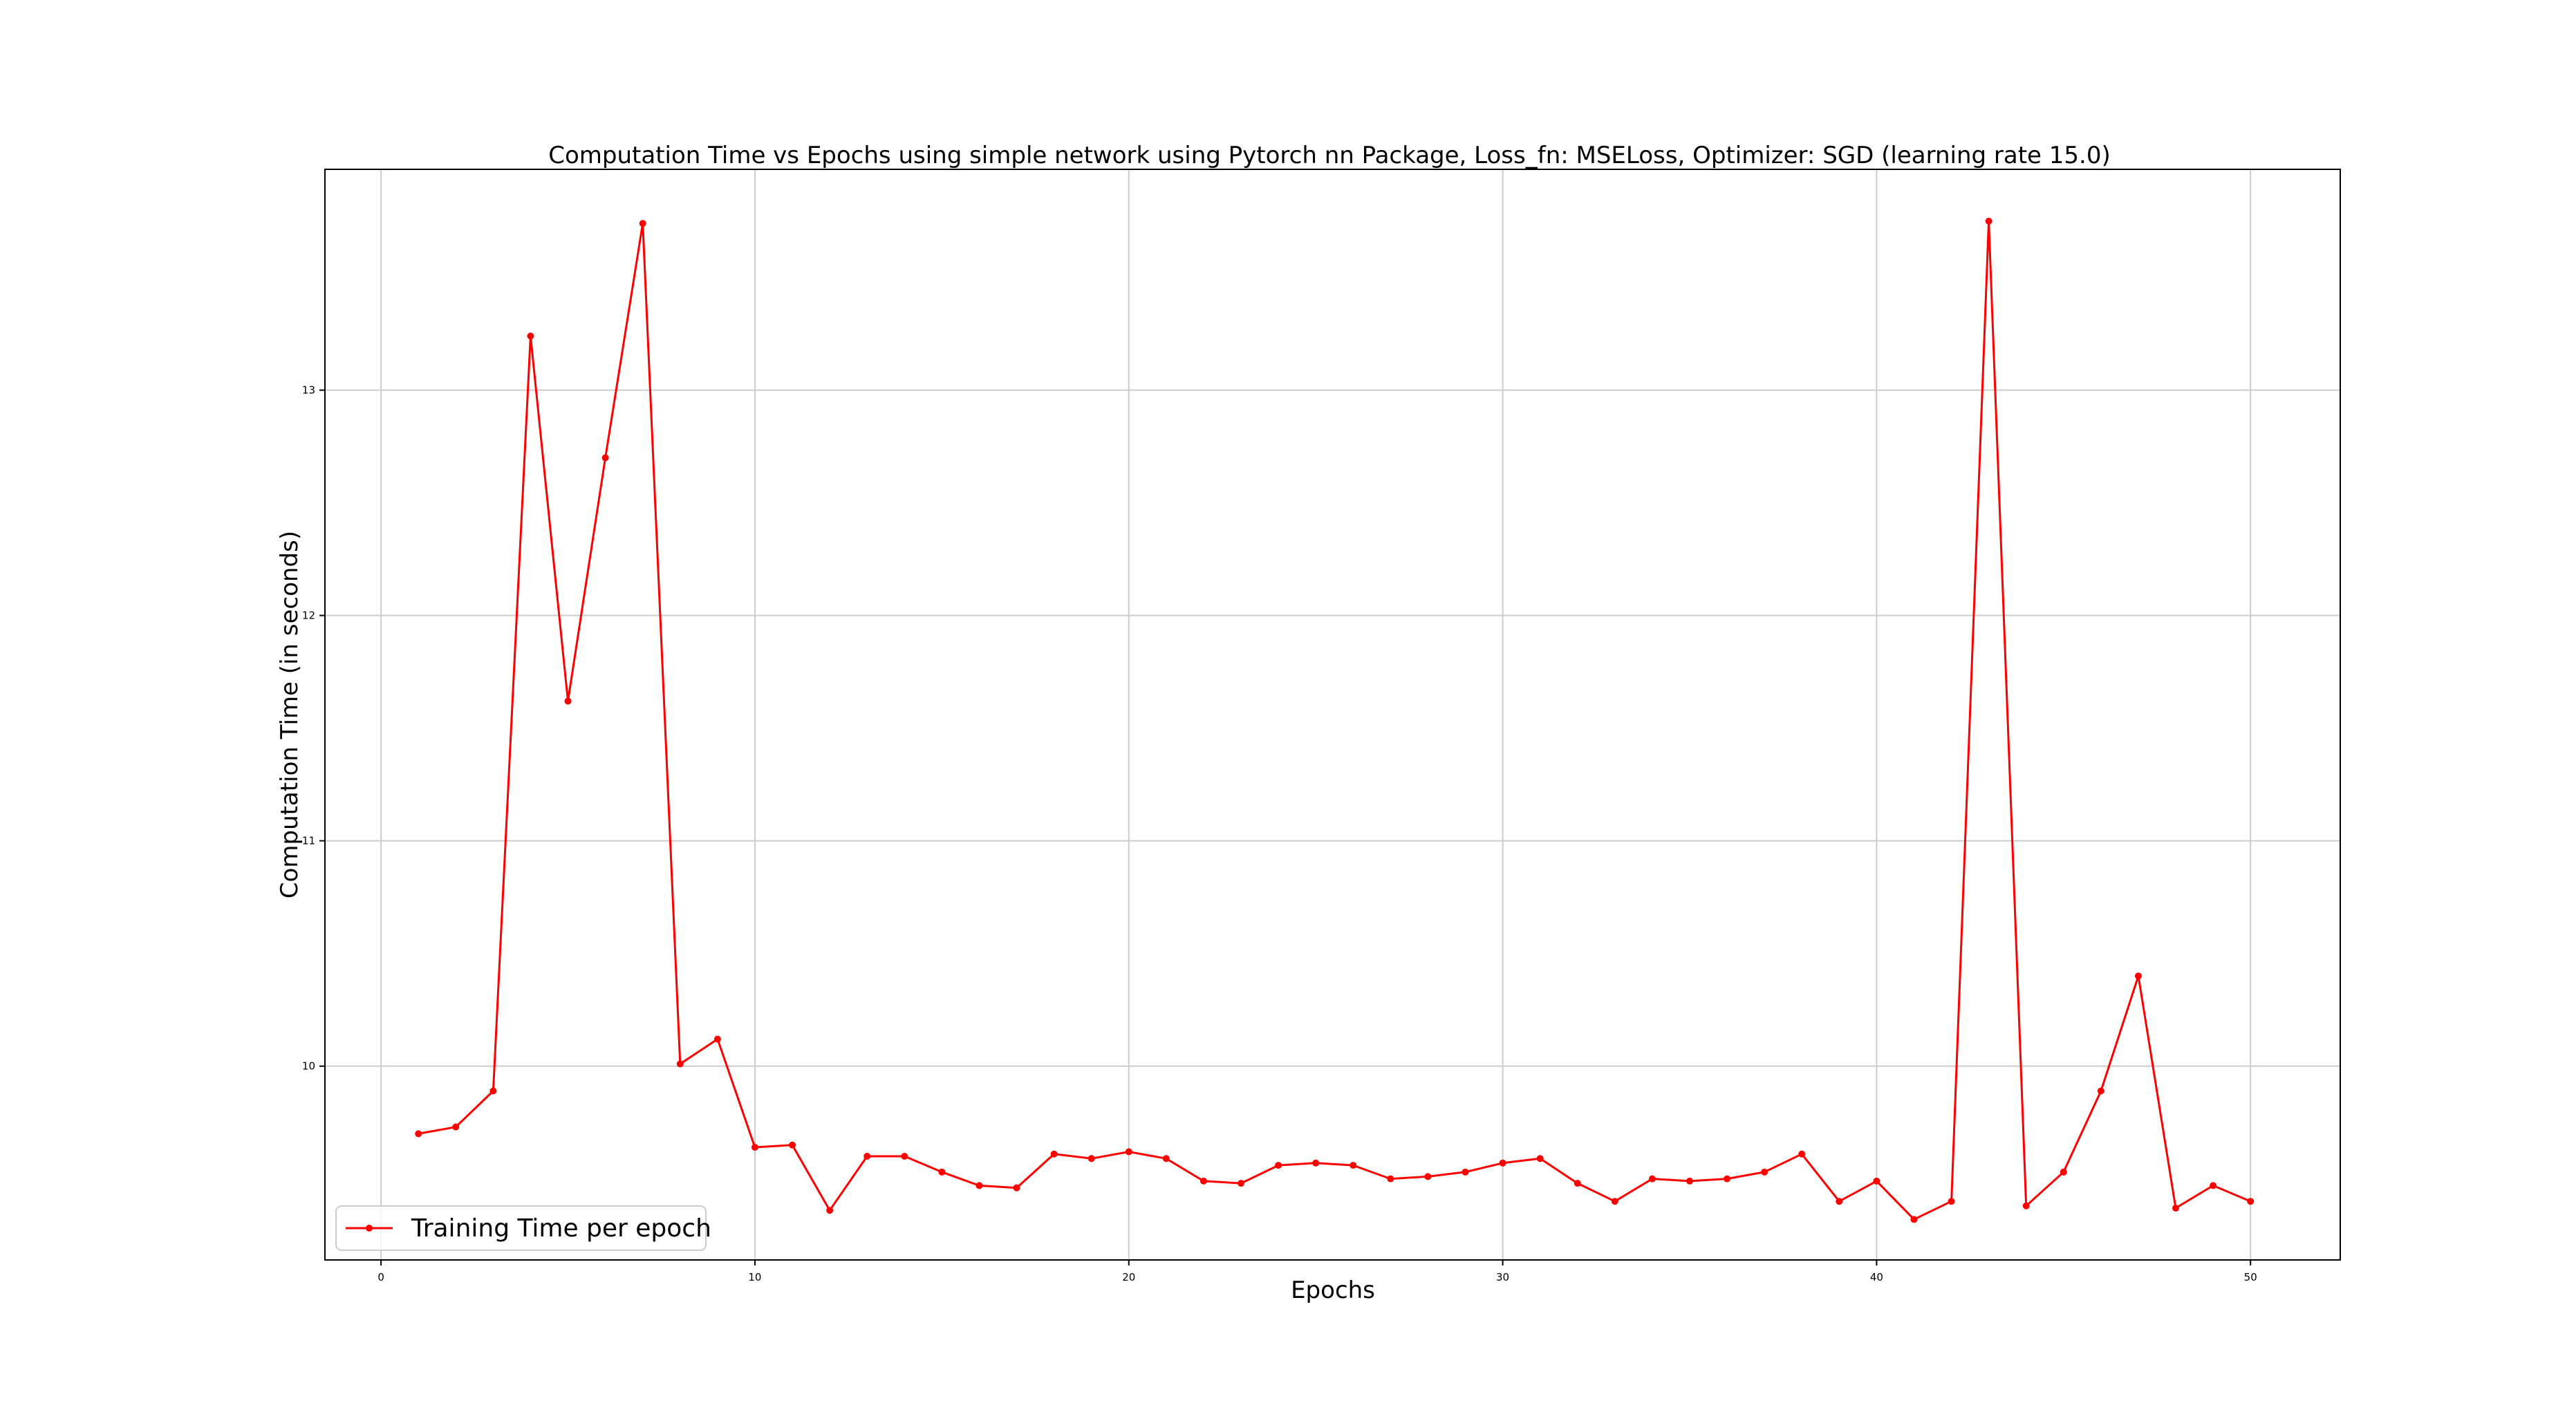  I want to click on x-axis-label: Epochs, so click(1333, 1291).